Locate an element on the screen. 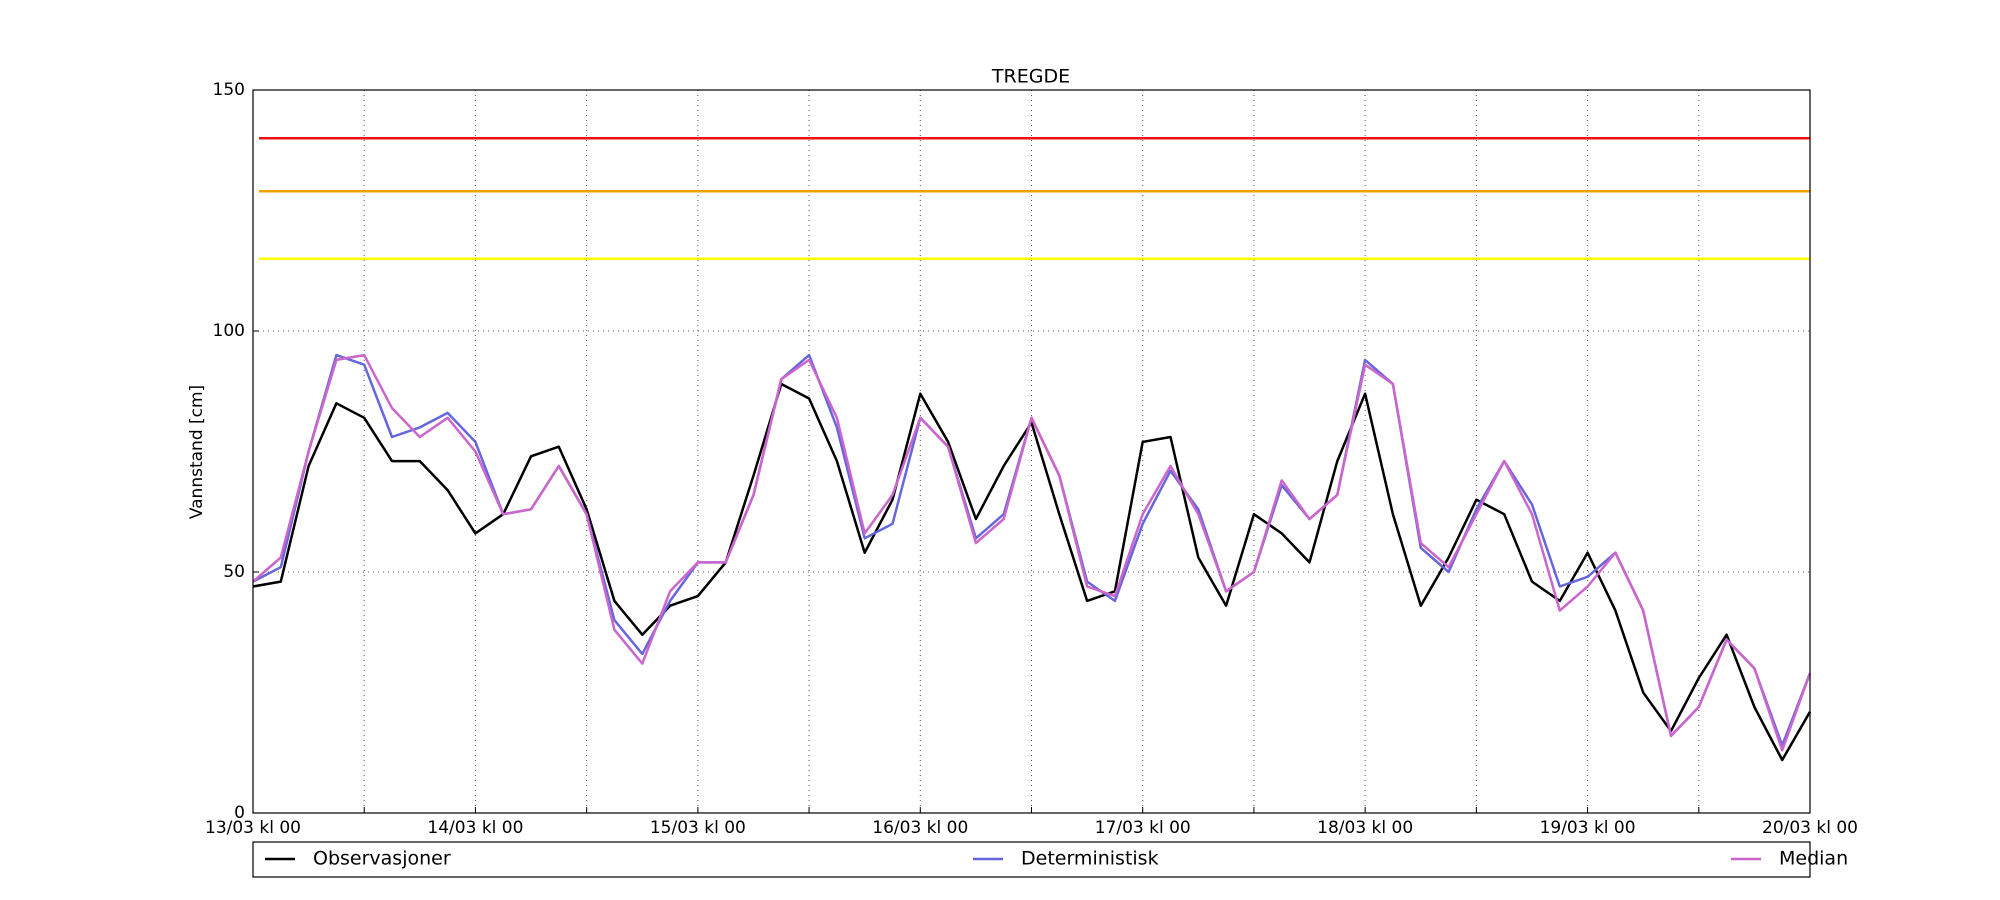 This screenshot has height=900, width=2000. y-tick-label: 0 is located at coordinates (239, 813).